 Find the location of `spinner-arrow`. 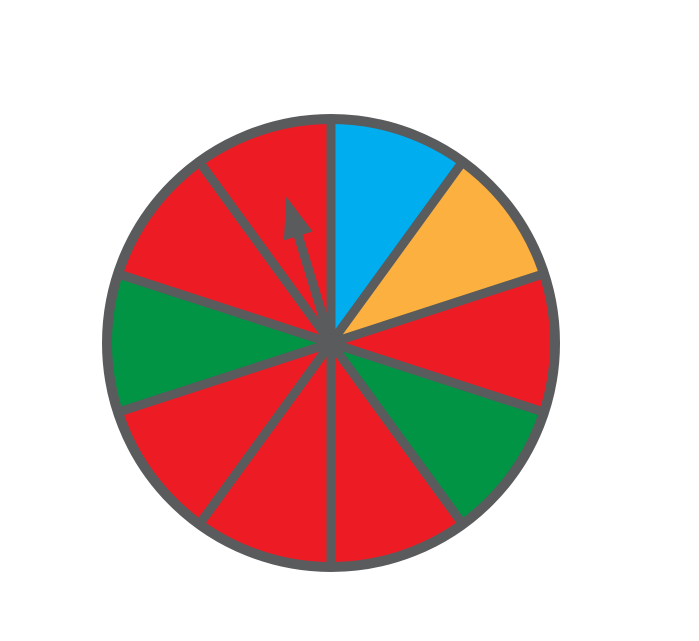

spinner-arrow is located at coordinates (308, 272).